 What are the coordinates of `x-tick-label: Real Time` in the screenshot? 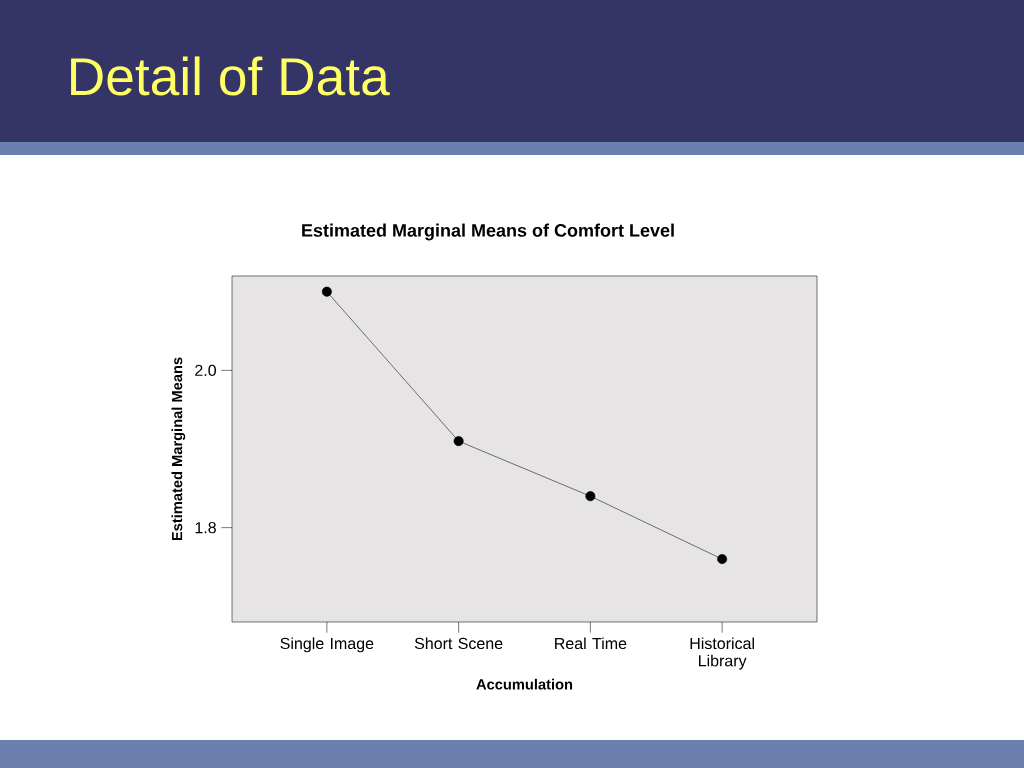 It's located at (591, 643).